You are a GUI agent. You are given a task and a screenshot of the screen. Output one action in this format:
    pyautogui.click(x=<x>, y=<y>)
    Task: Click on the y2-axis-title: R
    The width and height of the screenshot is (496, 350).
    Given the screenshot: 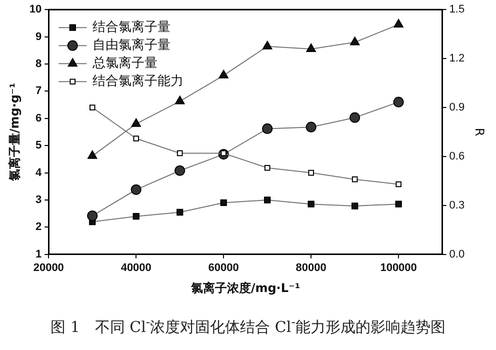 What is the action you would take?
    pyautogui.click(x=479, y=132)
    